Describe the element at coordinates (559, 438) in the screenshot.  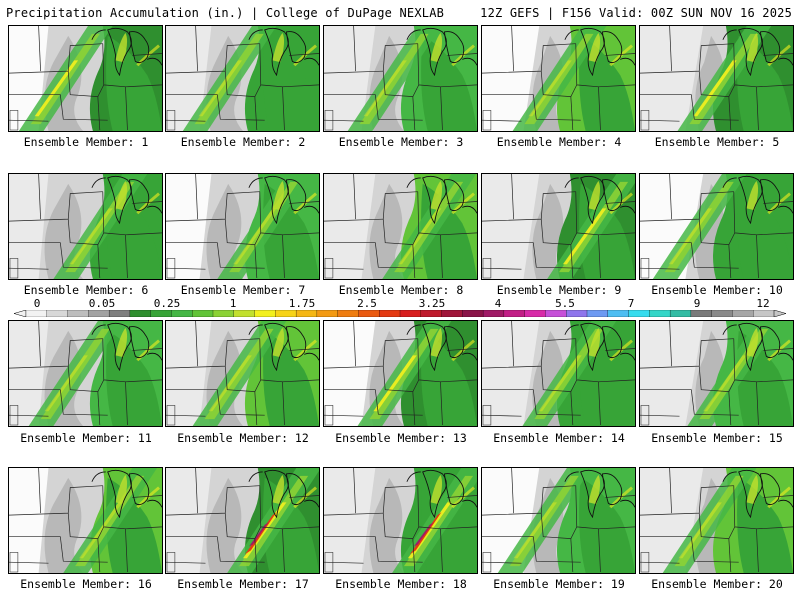
I see `ensemble-member-label: Ensemble Member: 14` at that location.